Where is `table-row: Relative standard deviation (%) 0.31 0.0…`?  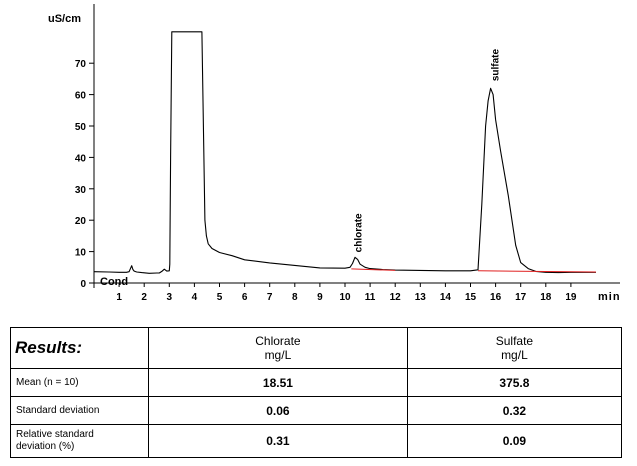 table-row: Relative standard deviation (%) 0.31 0.0… is located at coordinates (316, 441).